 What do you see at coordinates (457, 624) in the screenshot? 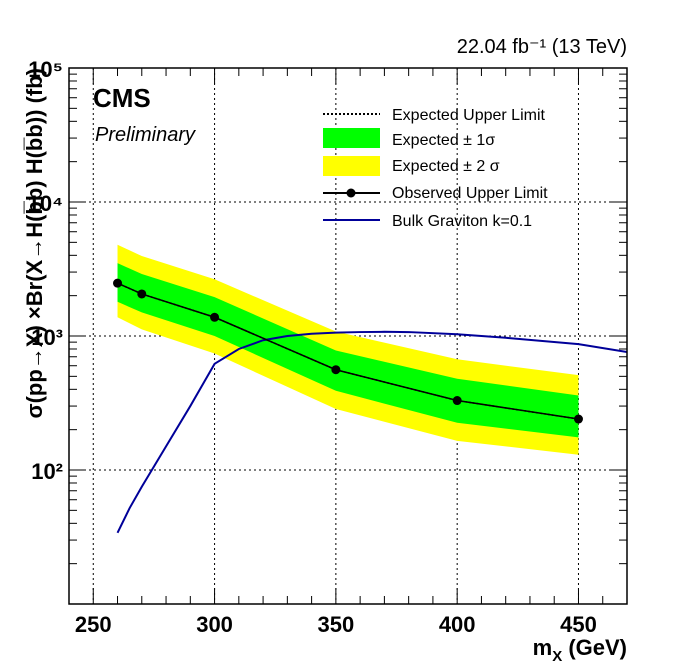
I see `x-tick-label: 400` at bounding box center [457, 624].